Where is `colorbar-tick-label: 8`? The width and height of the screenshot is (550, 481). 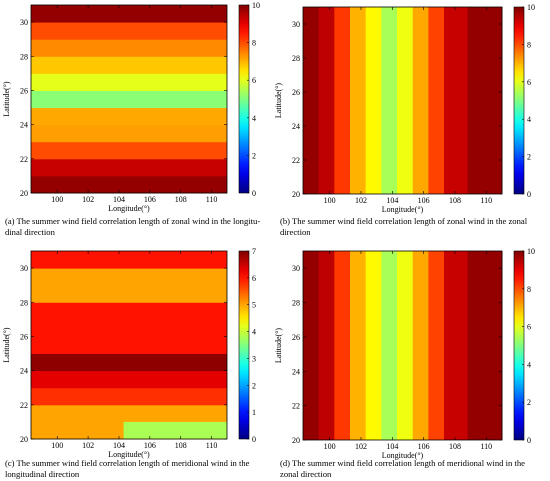
colorbar-tick-label: 8 is located at coordinates (529, 44).